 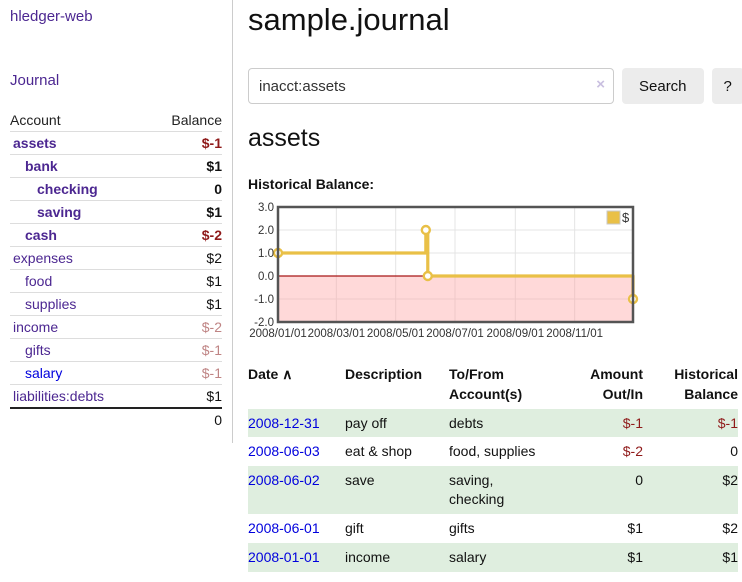 What do you see at coordinates (600, 84) in the screenshot?
I see `clear-search-icon: ×` at bounding box center [600, 84].